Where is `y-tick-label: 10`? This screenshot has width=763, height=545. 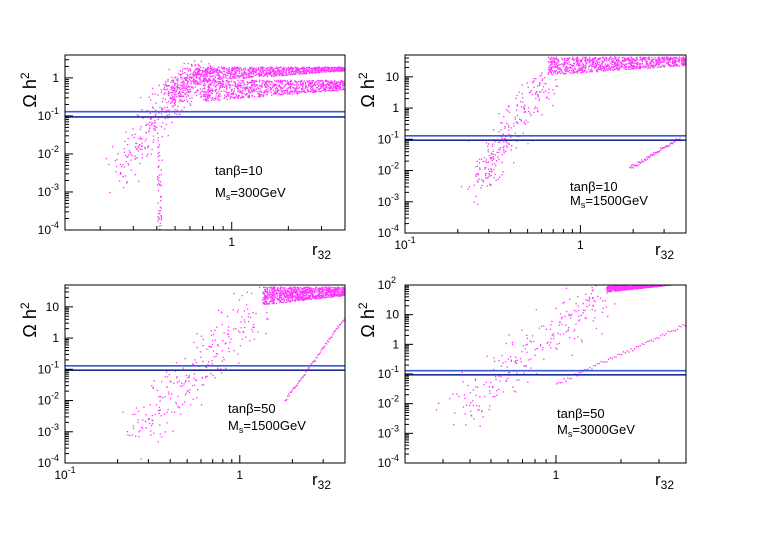 y-tick-label: 10 is located at coordinates (45, 192).